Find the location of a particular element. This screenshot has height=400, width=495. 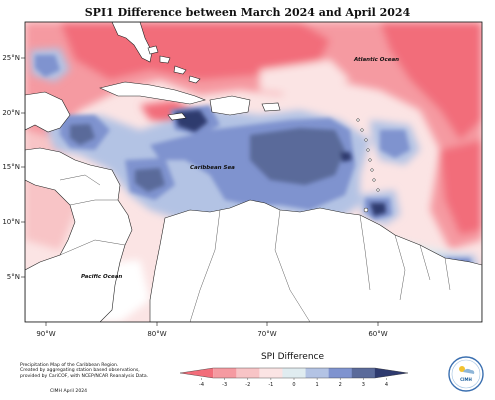

colorbar-outline is located at coordinates (294, 373).